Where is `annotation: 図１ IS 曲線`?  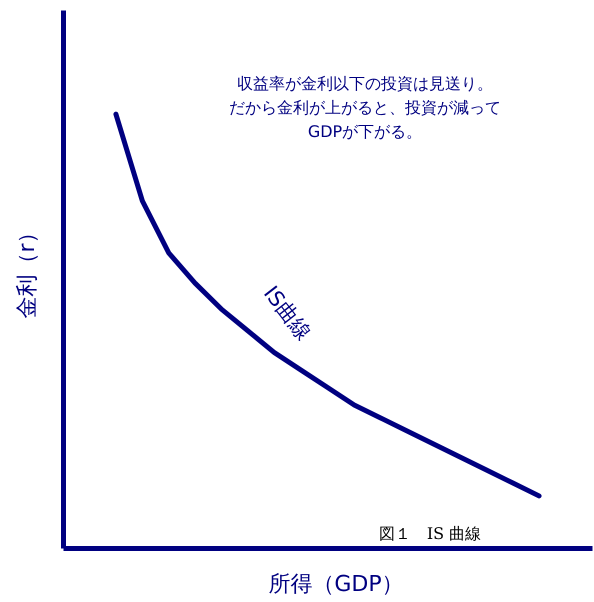
annotation: 図１ IS 曲線 is located at coordinates (430, 533).